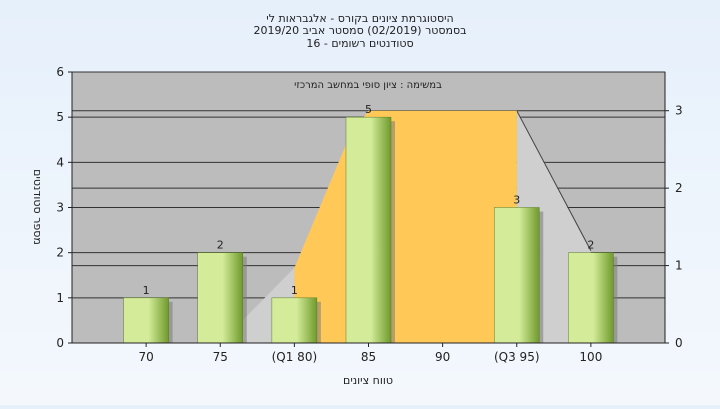 The height and width of the screenshot is (409, 720). Describe the element at coordinates (590, 357) in the screenshot. I see `x-tick-label: 100` at that location.